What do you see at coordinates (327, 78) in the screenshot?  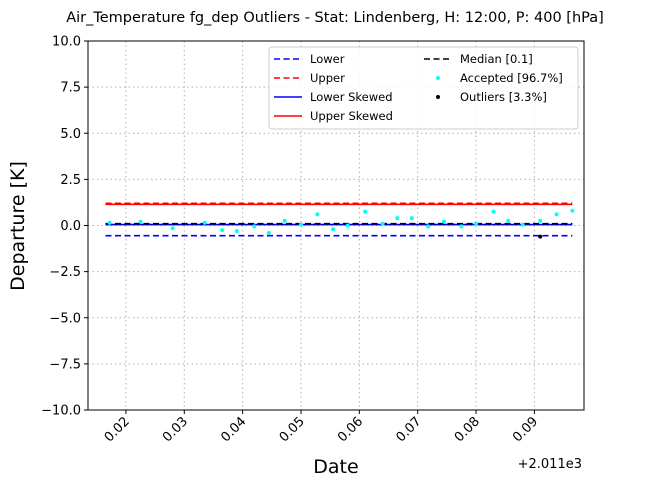 I see `legend-label: Upper` at bounding box center [327, 78].